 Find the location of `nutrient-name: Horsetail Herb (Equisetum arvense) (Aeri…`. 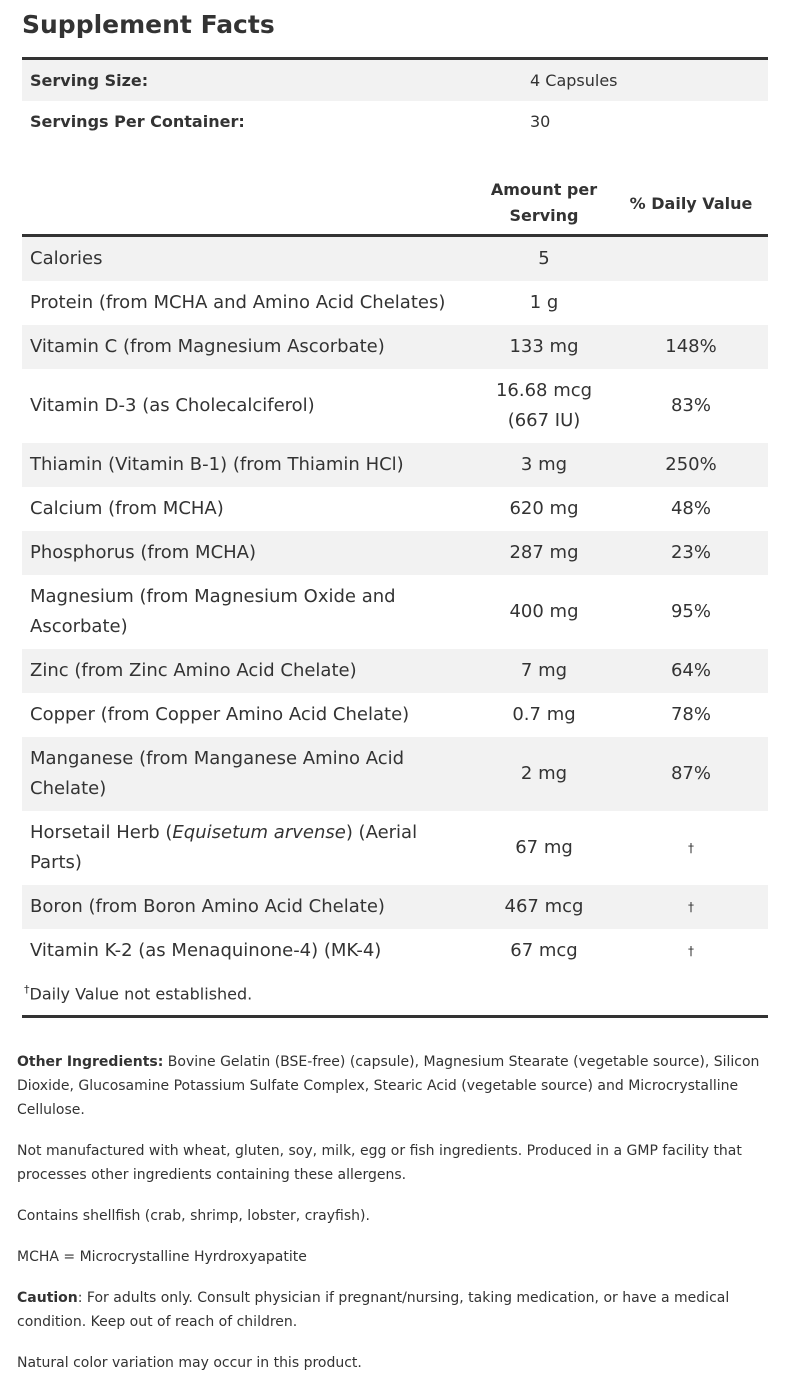

nutrient-name: Horsetail Herb (Equisetum arvense) (Aeri… is located at coordinates (248, 848).